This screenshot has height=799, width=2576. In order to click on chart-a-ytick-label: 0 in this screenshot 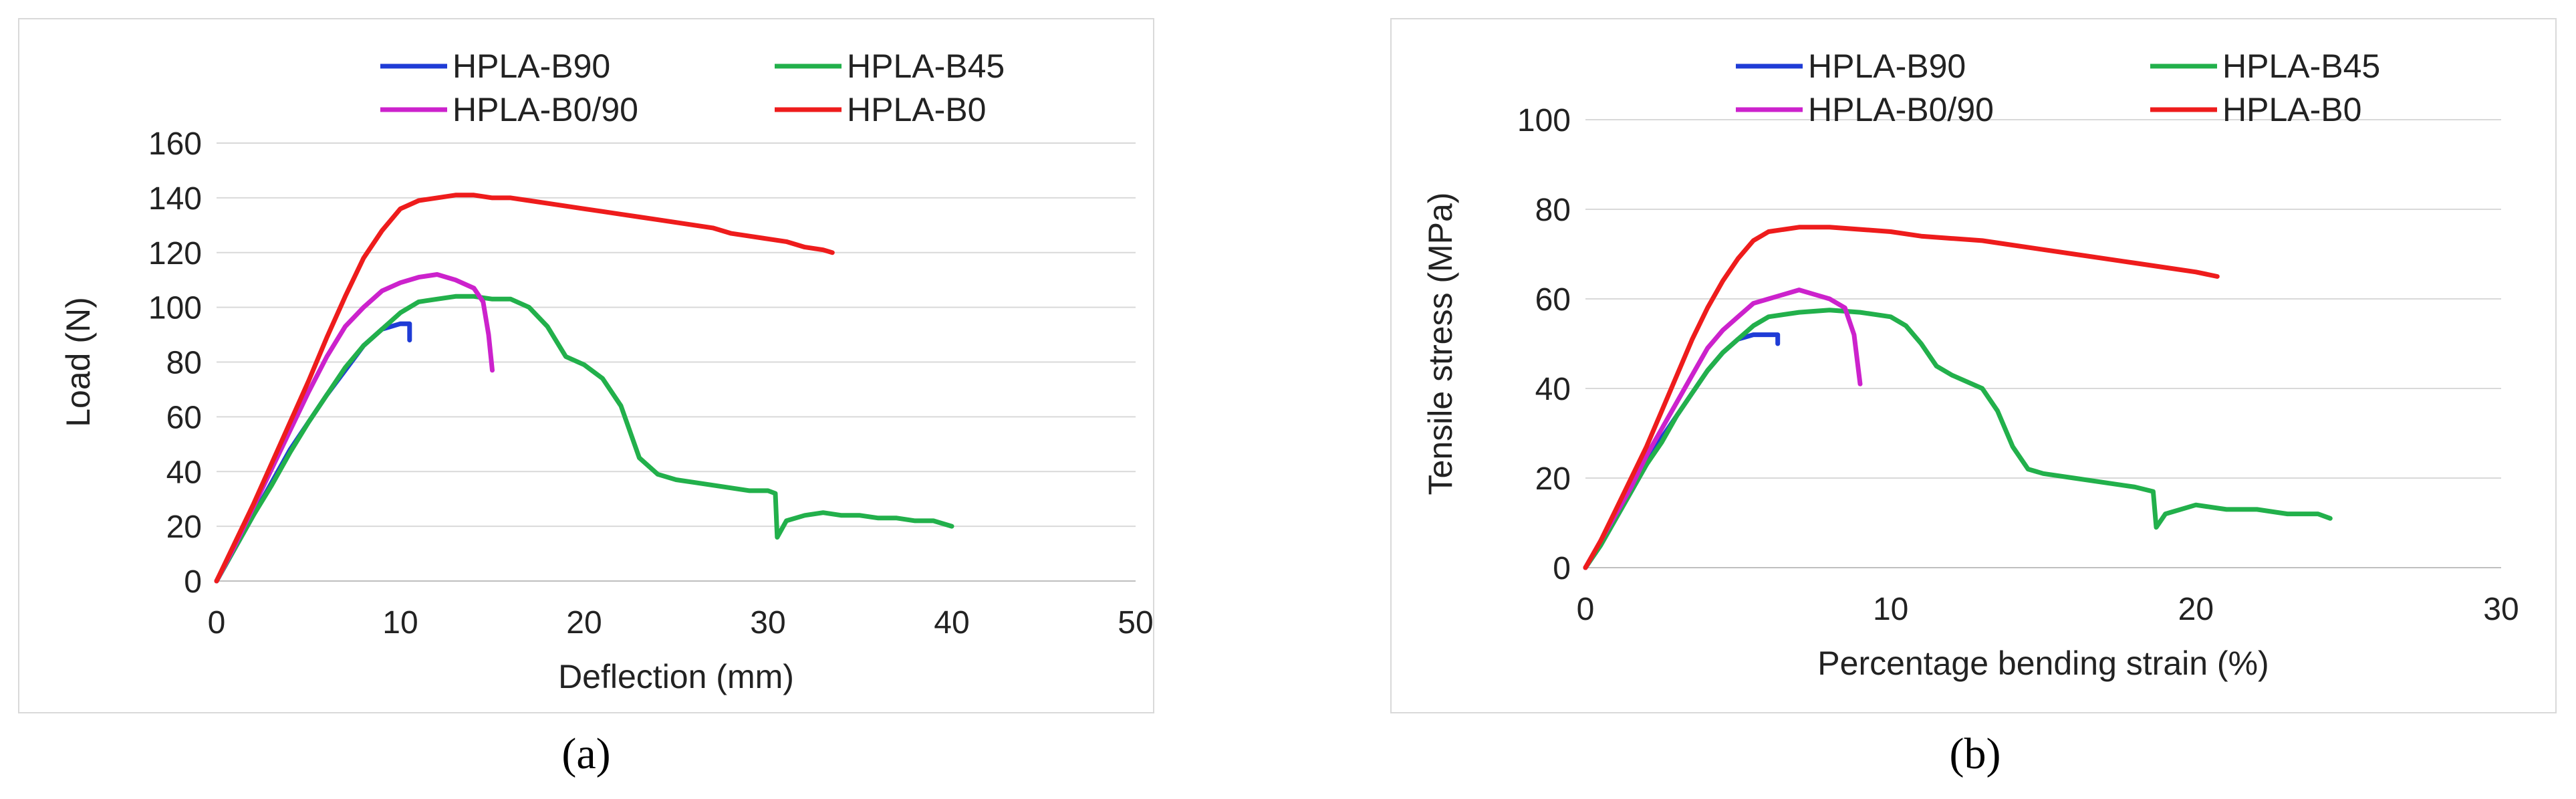, I will do `click(193, 582)`.